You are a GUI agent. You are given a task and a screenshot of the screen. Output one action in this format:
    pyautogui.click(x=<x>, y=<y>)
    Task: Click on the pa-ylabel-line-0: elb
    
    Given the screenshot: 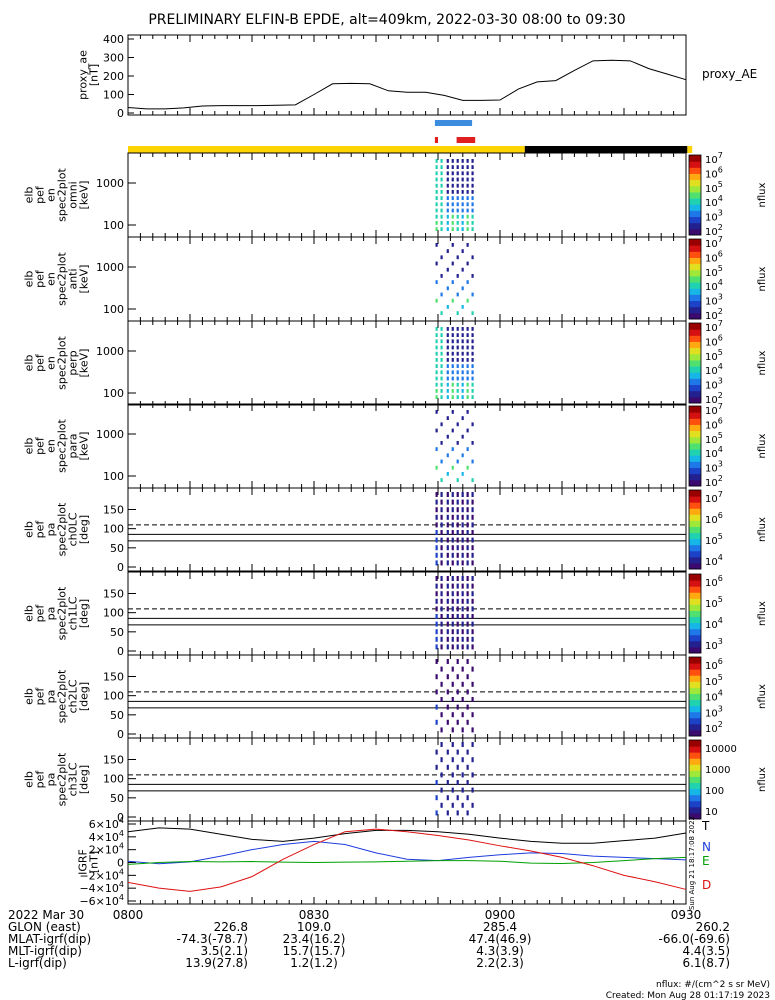 What is the action you would take?
    pyautogui.click(x=29, y=696)
    